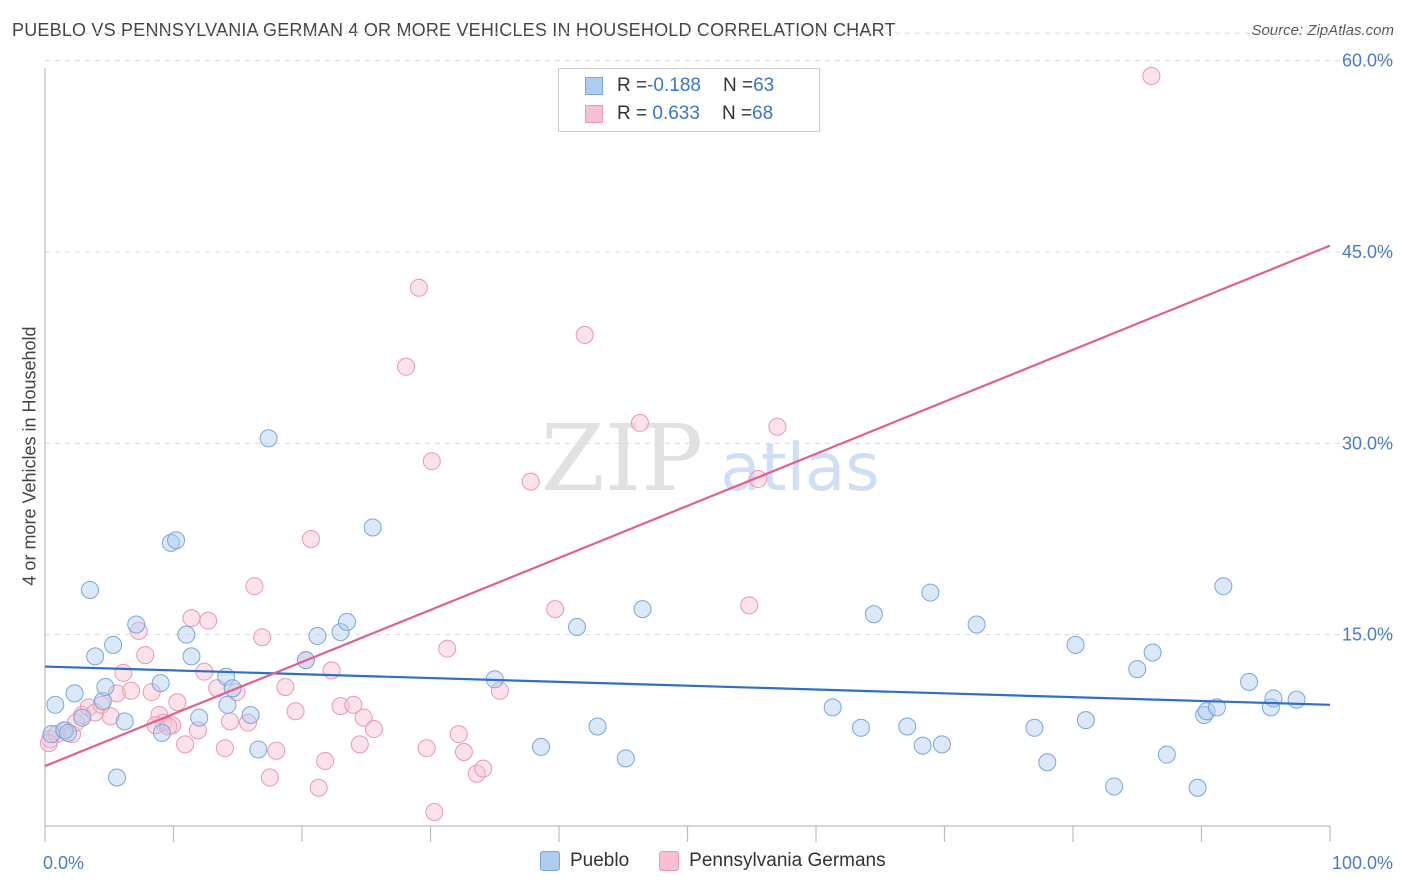  Describe the element at coordinates (669, 861) in the screenshot. I see `penn-legend-swatch` at that location.